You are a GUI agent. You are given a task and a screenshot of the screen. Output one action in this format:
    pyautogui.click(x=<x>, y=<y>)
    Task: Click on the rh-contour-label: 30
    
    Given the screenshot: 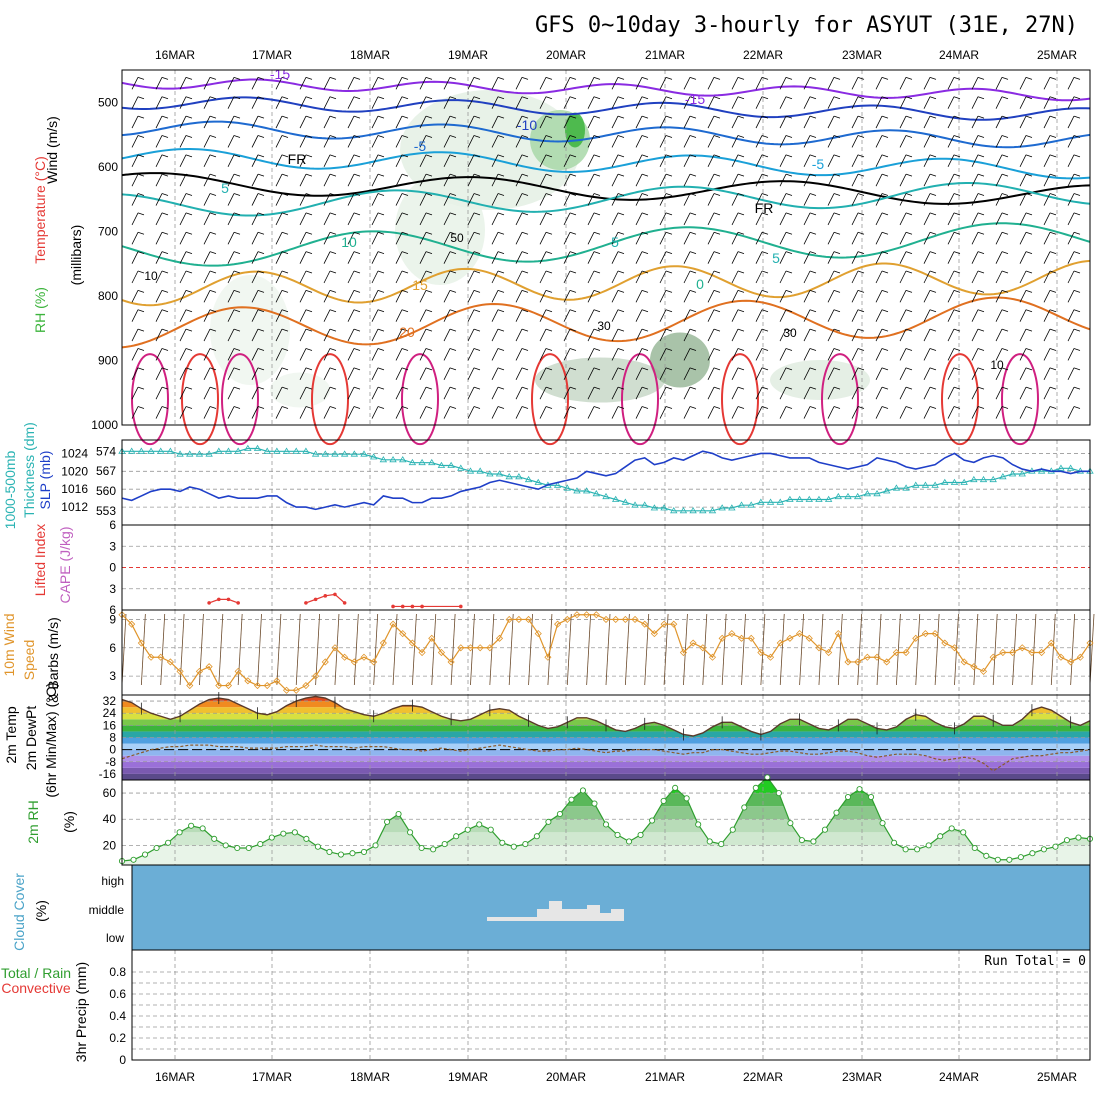 What is the action you would take?
    pyautogui.click(x=604, y=326)
    